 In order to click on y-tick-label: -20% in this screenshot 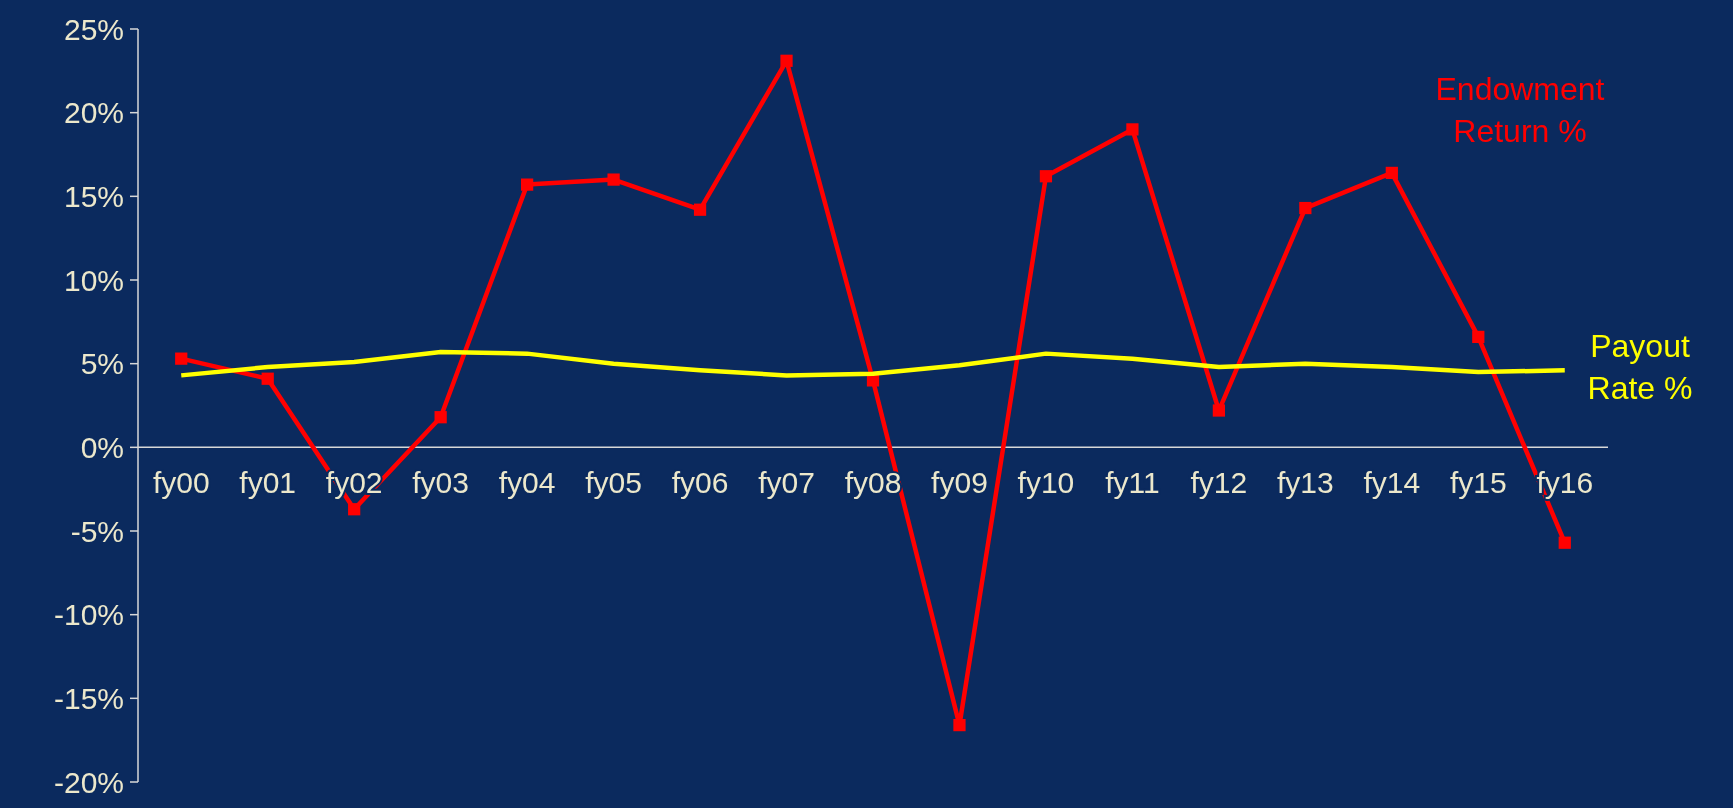, I will do `click(88, 782)`.